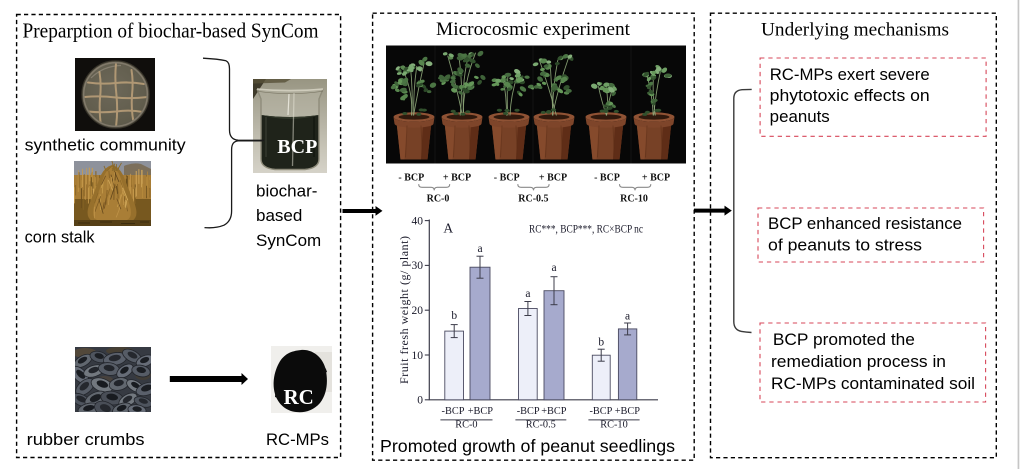  What do you see at coordinates (86, 439) in the screenshot?
I see `svg-text: rubber crumbs` at bounding box center [86, 439].